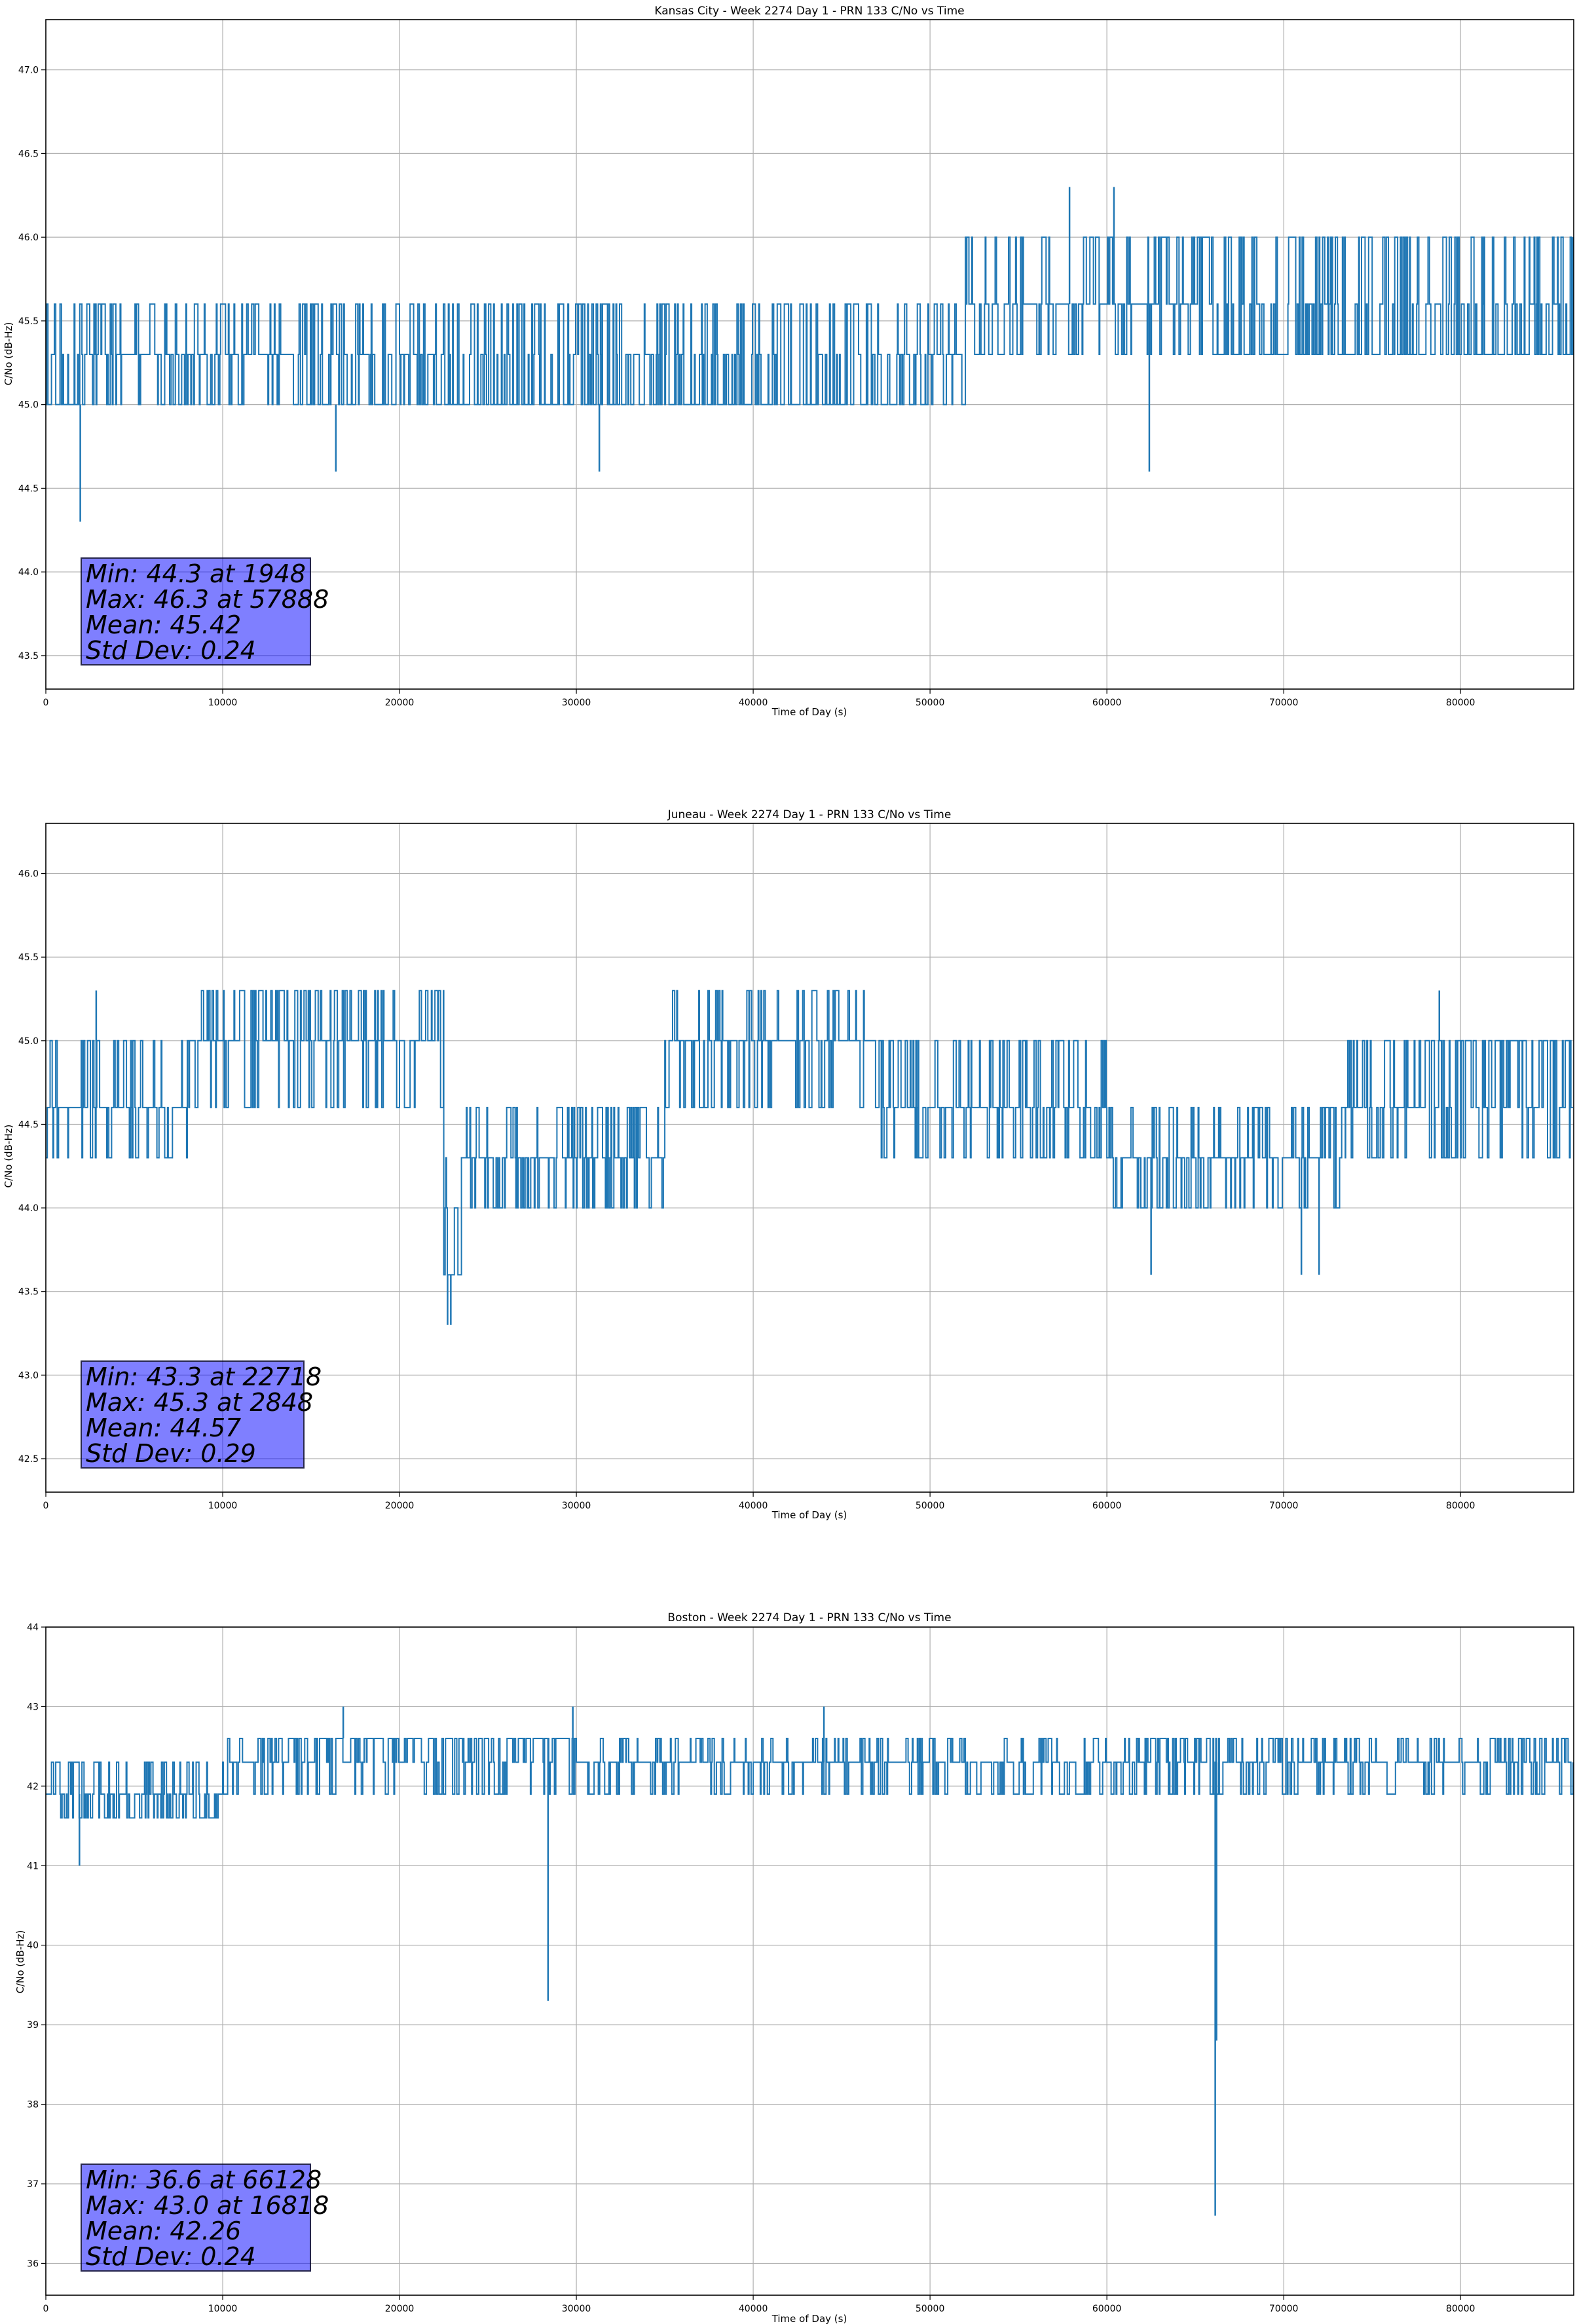 This screenshot has width=1577, height=2324. What do you see at coordinates (204, 2179) in the screenshot?
I see `stats-min: Min: 36.6 at 66128` at bounding box center [204, 2179].